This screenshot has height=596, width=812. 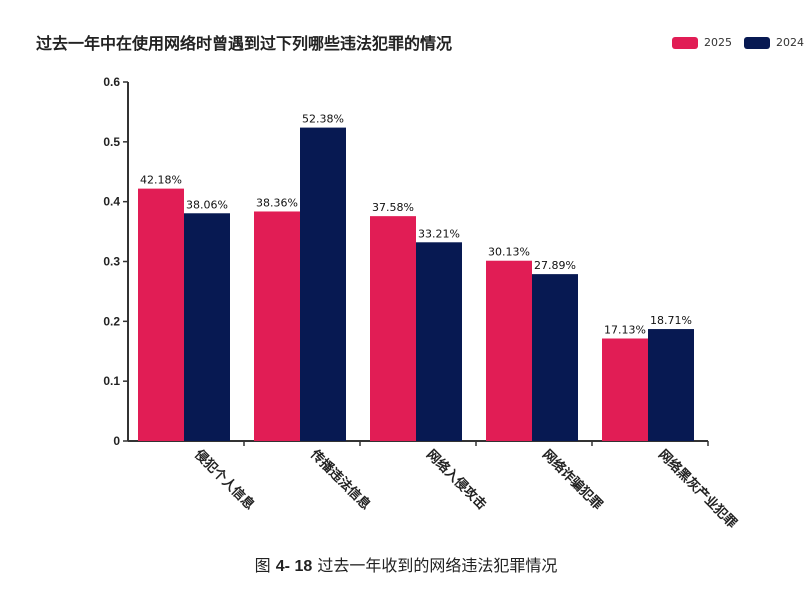 I want to click on y-tick-label-1: 0.1, so click(x=111, y=381).